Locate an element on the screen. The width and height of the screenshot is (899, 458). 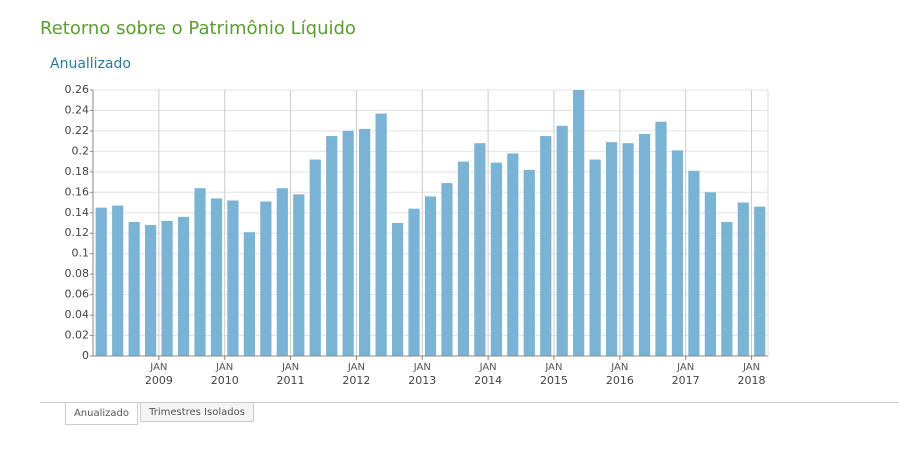
x-tick-year: 2010 is located at coordinates (225, 380).